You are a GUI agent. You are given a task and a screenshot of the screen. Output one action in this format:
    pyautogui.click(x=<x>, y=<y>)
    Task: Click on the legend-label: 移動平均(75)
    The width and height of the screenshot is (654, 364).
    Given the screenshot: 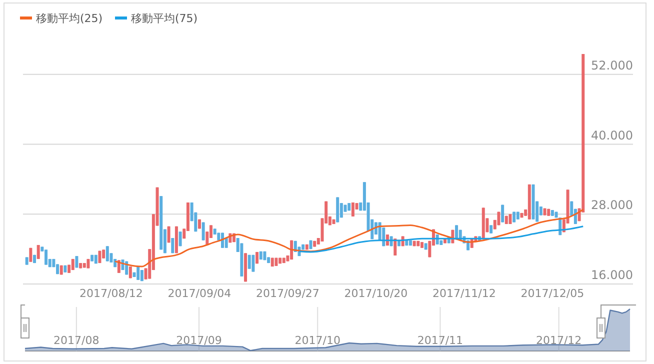 What is the action you would take?
    pyautogui.click(x=164, y=18)
    